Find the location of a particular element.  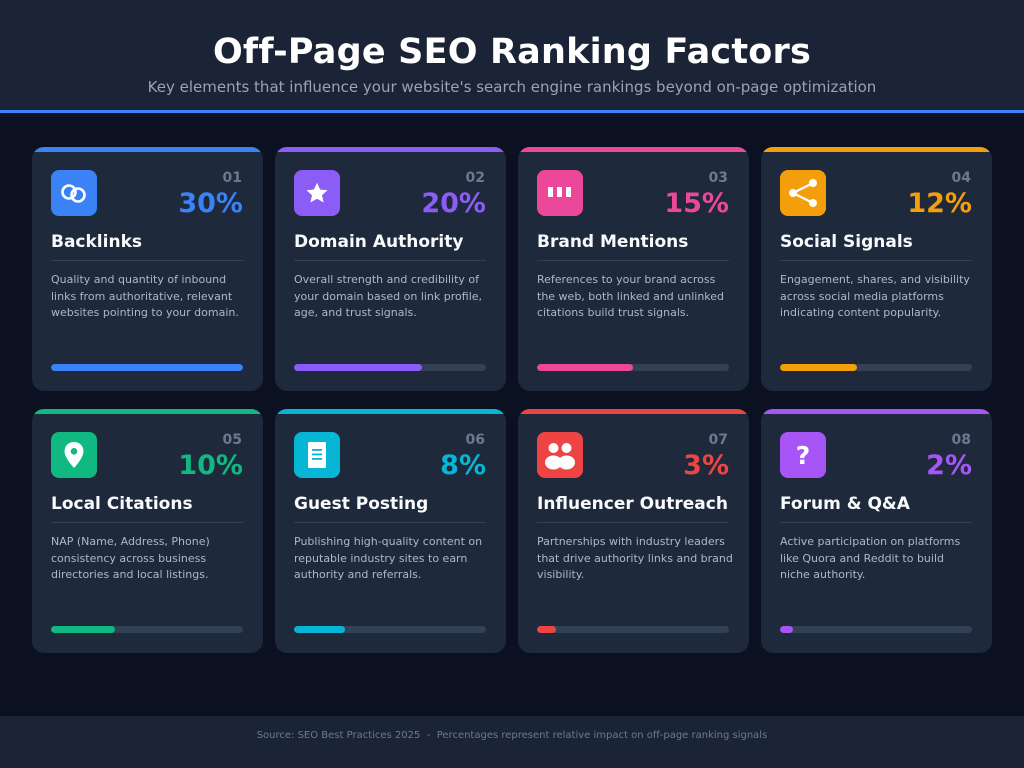

location-pin-icon is located at coordinates (74, 455).